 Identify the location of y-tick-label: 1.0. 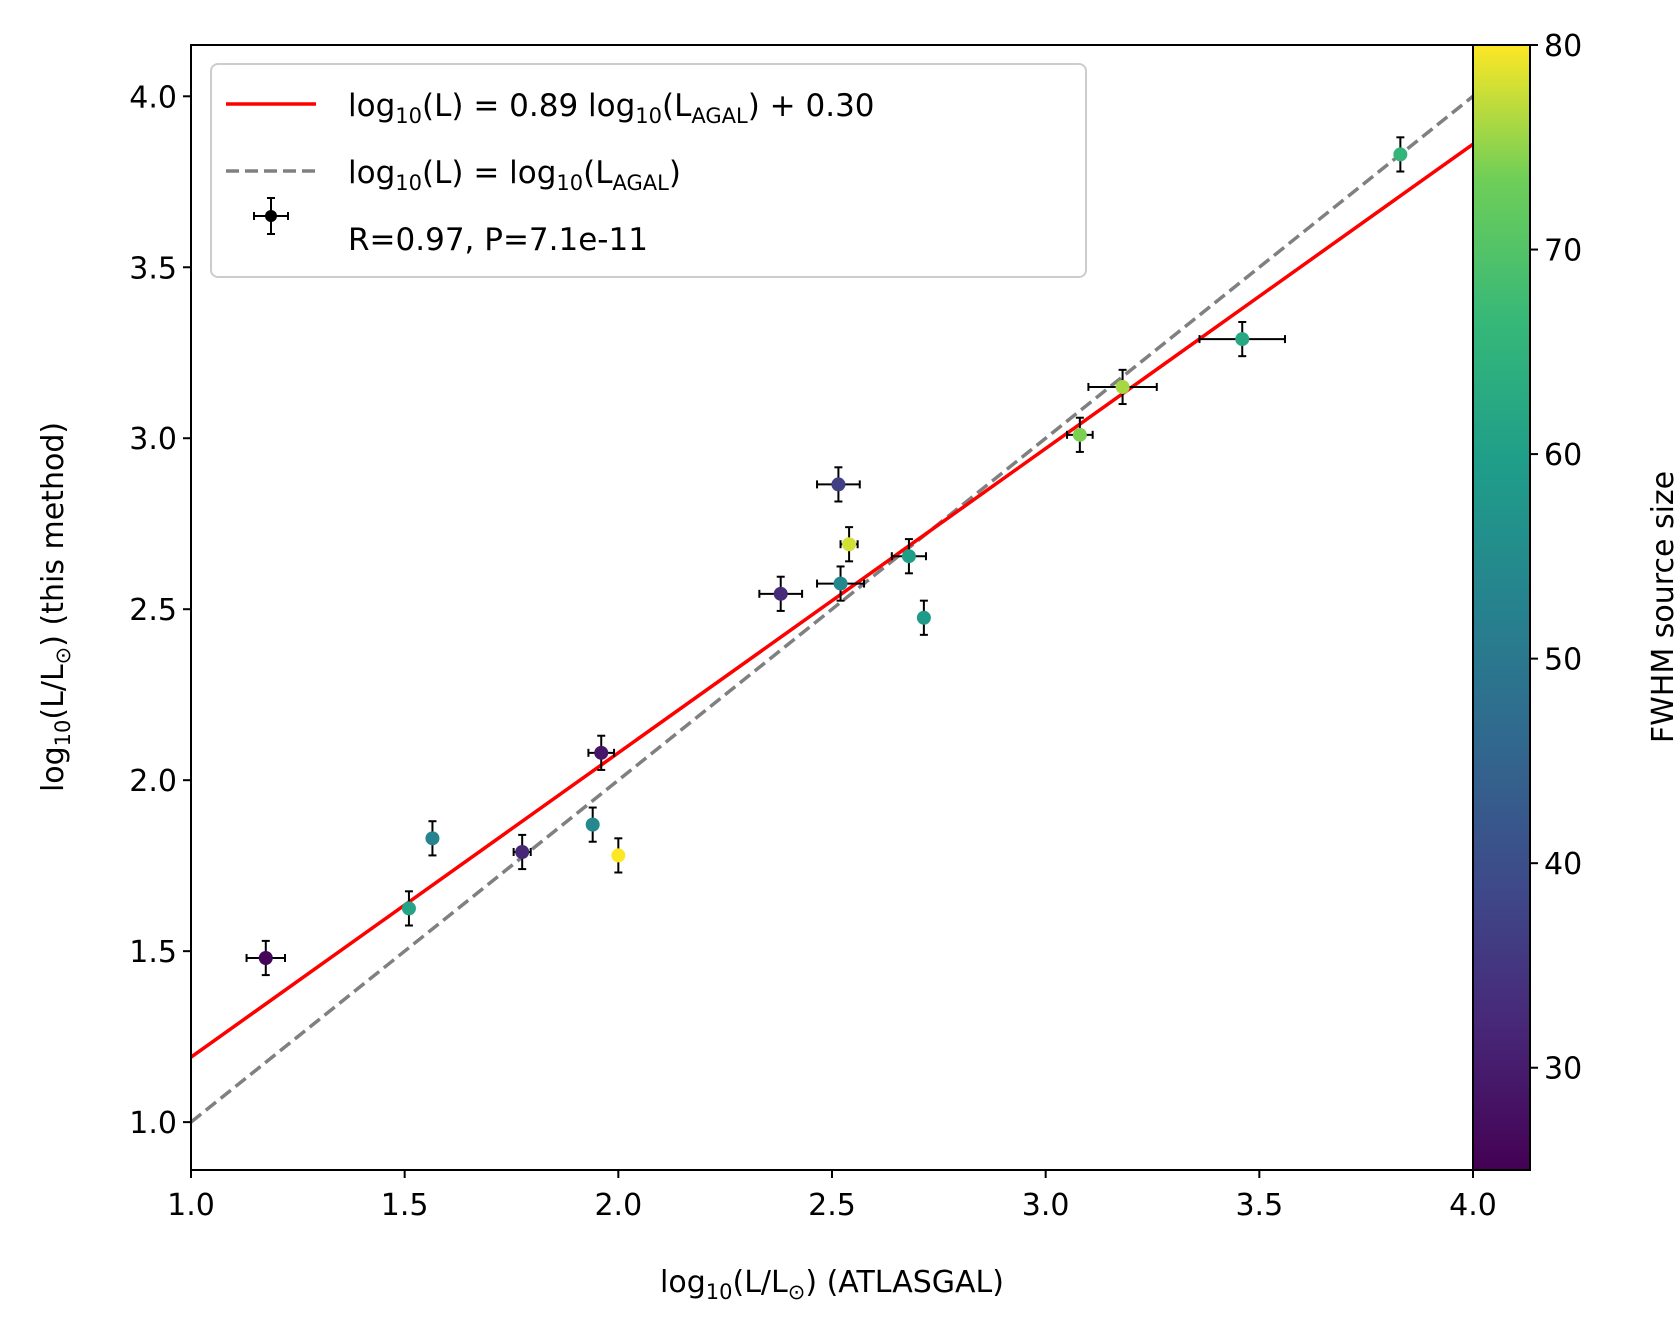
(153, 1123).